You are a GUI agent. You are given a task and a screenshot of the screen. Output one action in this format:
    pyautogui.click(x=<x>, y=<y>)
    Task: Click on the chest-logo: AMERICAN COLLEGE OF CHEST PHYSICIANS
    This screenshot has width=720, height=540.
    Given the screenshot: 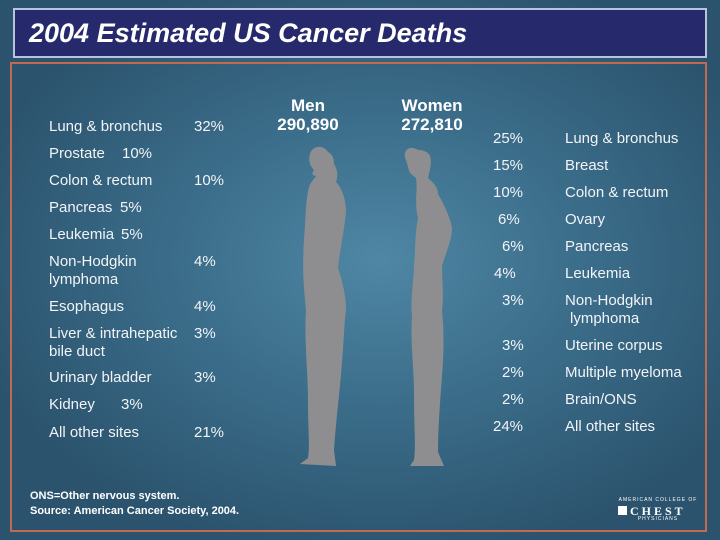 What is the action you would take?
    pyautogui.click(x=658, y=509)
    